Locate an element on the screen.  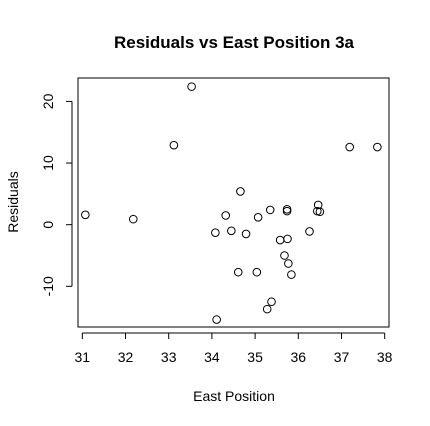
x-axis: 31 32 33 34 35 36 37 38 is located at coordinates (234, 348).